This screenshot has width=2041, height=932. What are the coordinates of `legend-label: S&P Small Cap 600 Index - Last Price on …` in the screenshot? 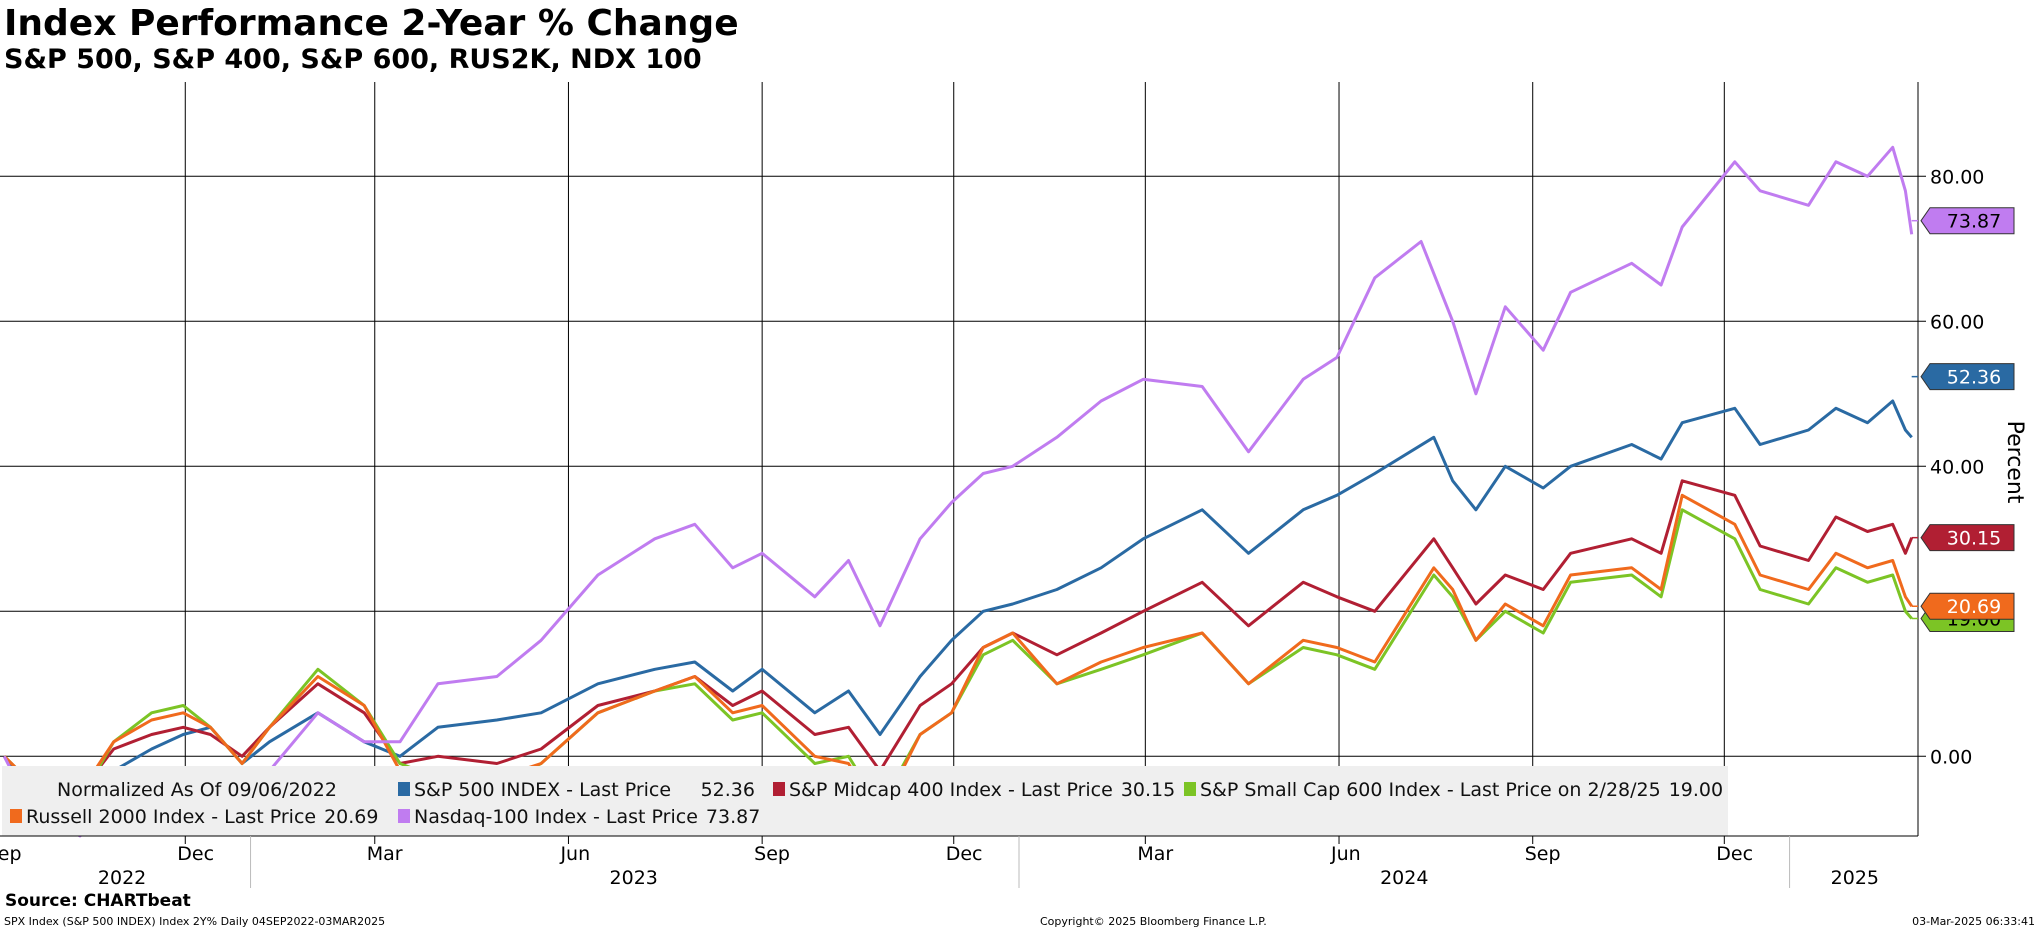 It's located at (1430, 790).